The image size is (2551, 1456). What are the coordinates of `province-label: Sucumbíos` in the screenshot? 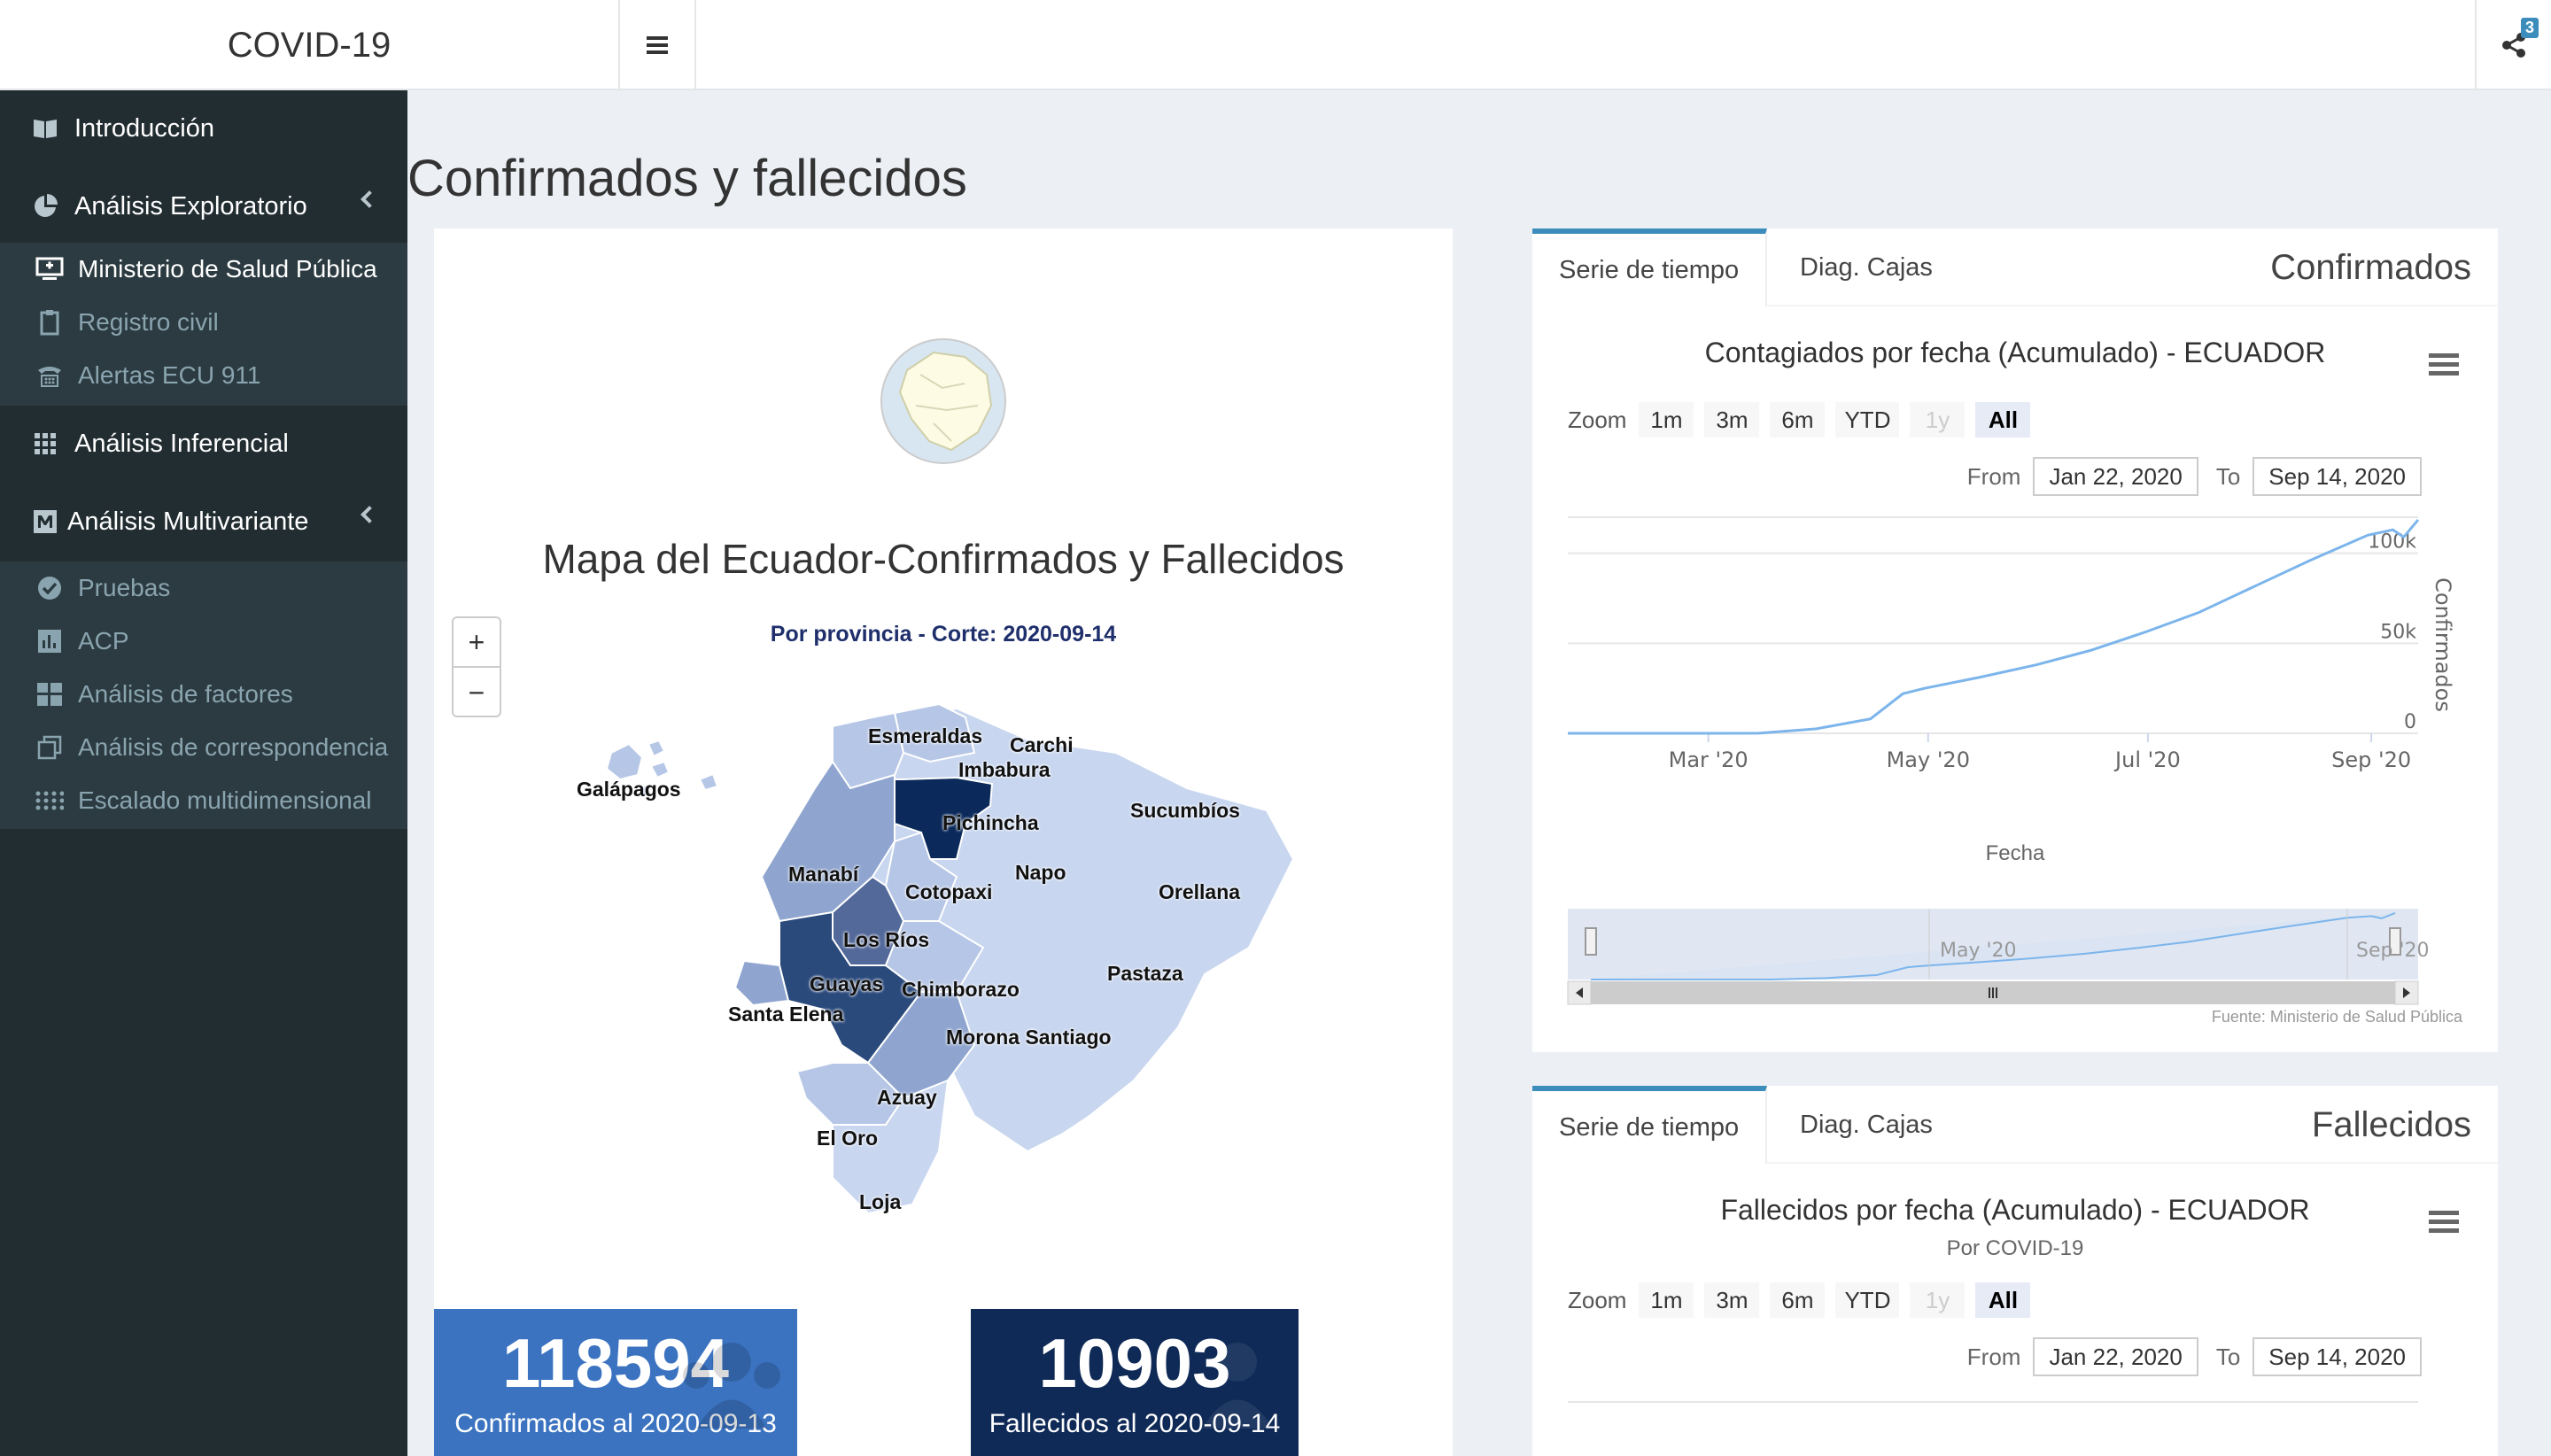 It's located at (1185, 810).